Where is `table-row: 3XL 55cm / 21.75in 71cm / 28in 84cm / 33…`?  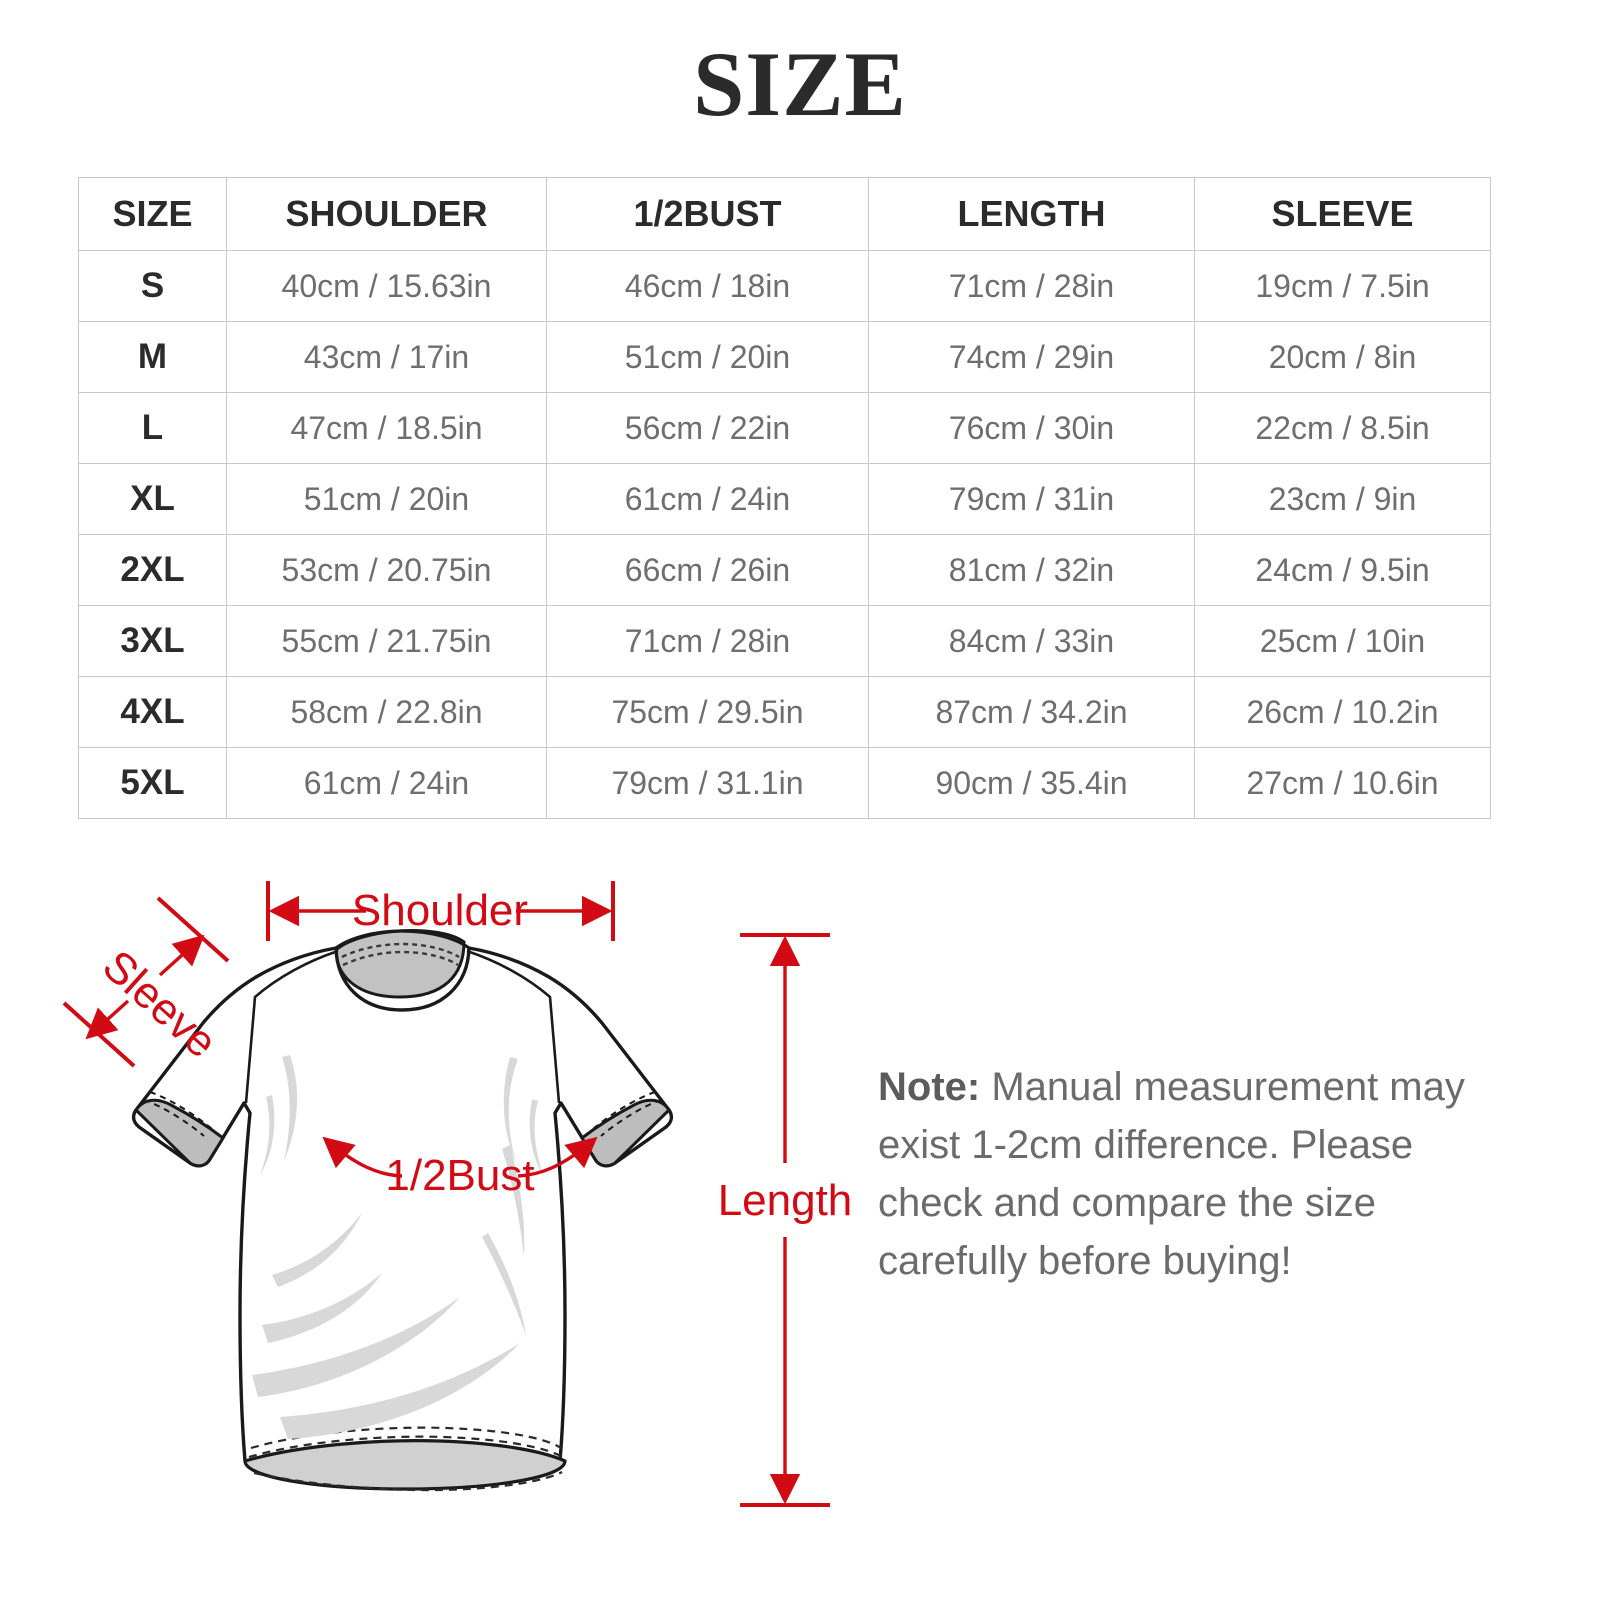
table-row: 3XL 55cm / 21.75in 71cm / 28in 84cm / 33… is located at coordinates (784, 641).